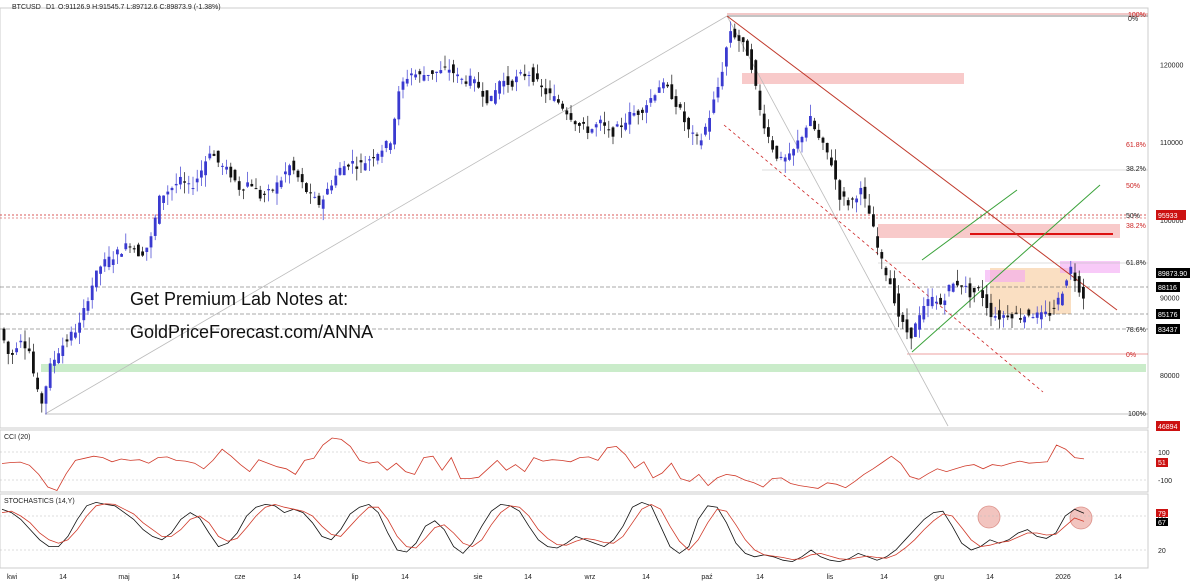 Image resolution: width=1200 pixels, height=583 pixels. Describe the element at coordinates (1171, 65) in the screenshot. I see `y-tick-label-4: 120000` at that location.